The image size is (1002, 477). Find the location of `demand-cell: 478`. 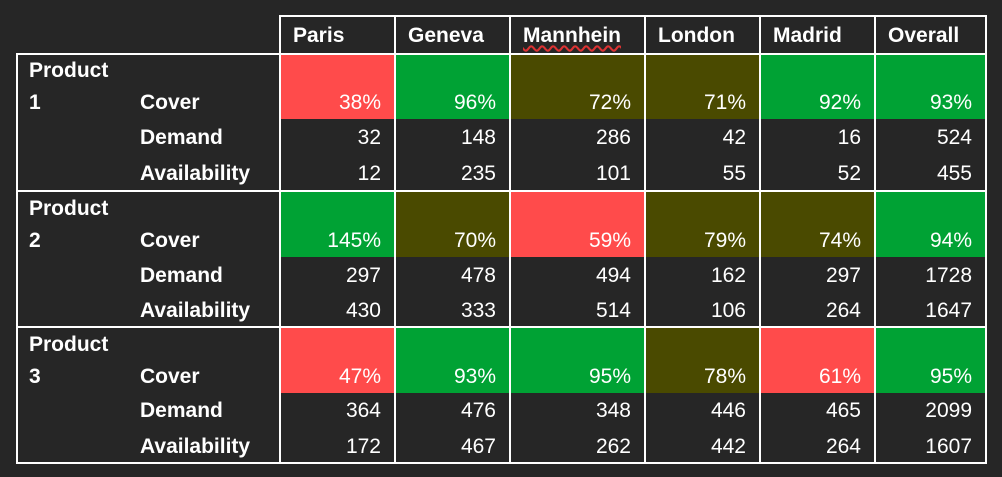

demand-cell: 478 is located at coordinates (478, 275).